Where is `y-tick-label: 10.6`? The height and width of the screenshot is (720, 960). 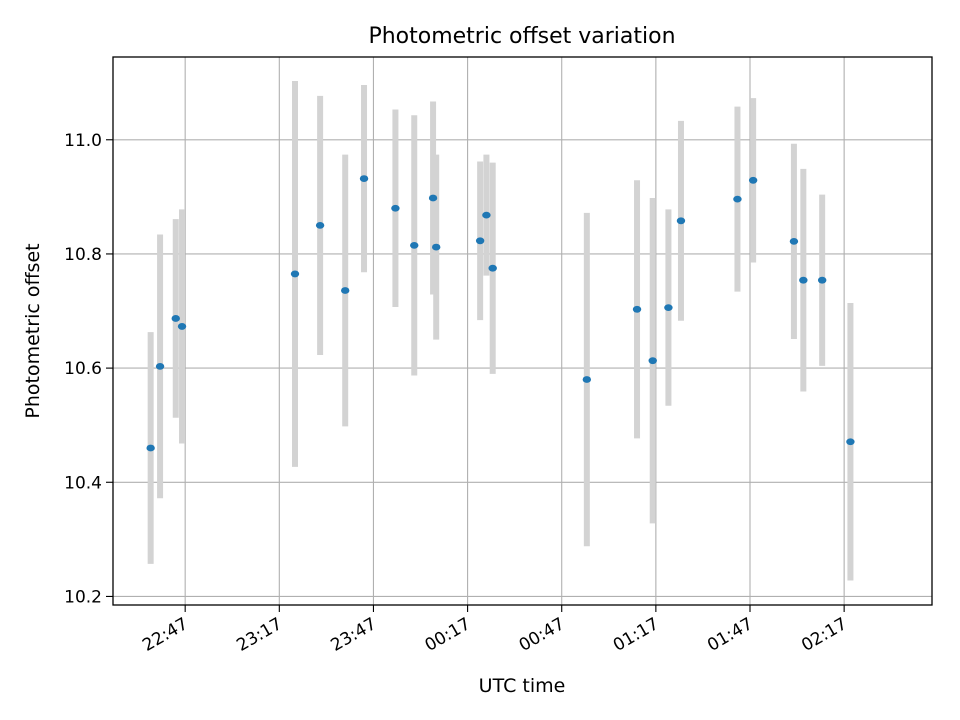
y-tick-label: 10.6 is located at coordinates (83, 369).